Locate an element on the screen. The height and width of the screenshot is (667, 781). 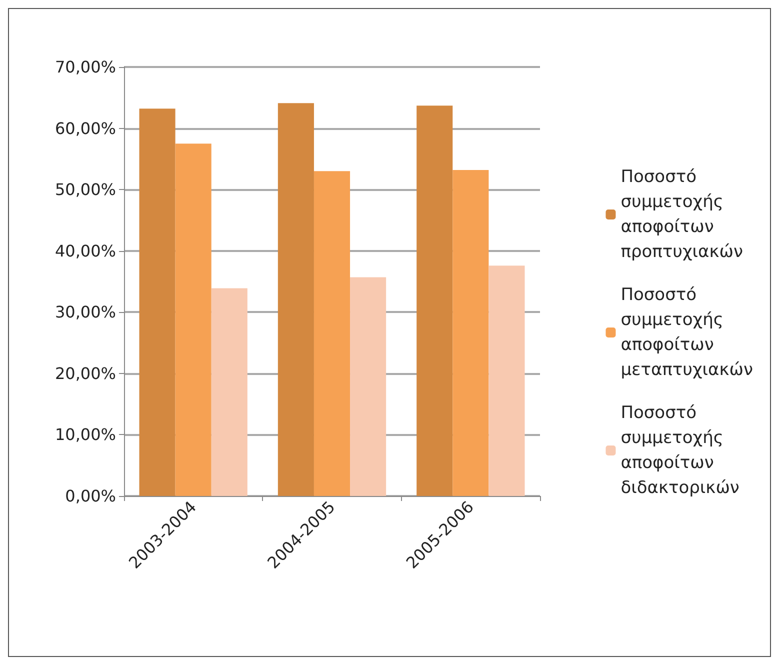
y-tick-label: 10,00% is located at coordinates (85, 434).